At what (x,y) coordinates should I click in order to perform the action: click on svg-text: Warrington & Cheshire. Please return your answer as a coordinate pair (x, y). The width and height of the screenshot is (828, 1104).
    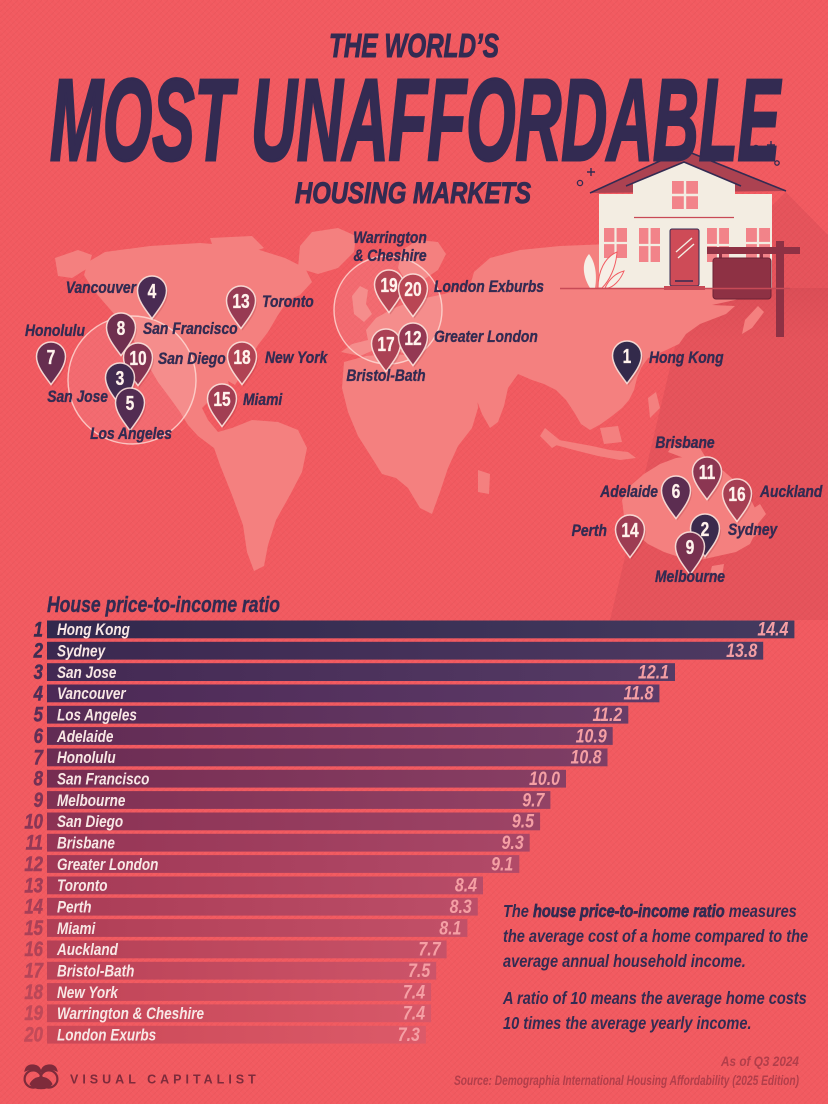
    Looking at the image, I should click on (130, 1014).